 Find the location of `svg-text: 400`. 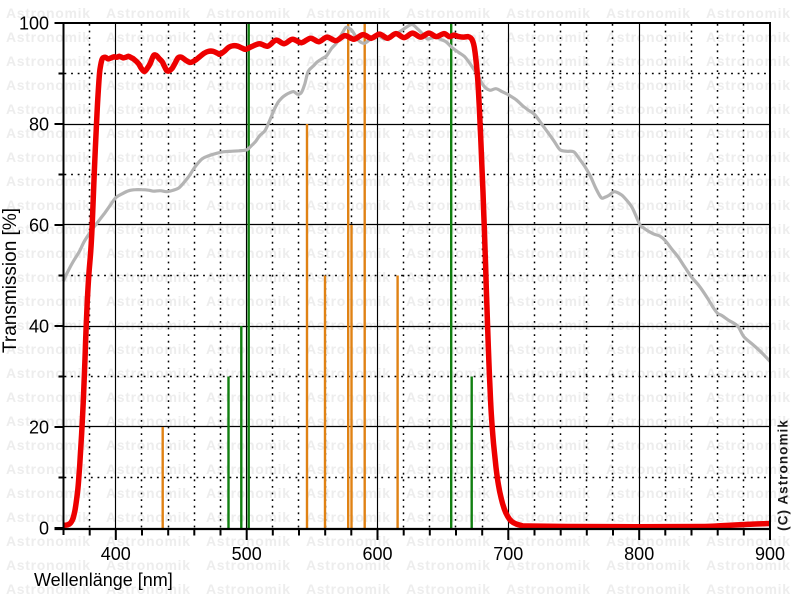

svg-text: 400 is located at coordinates (116, 554).